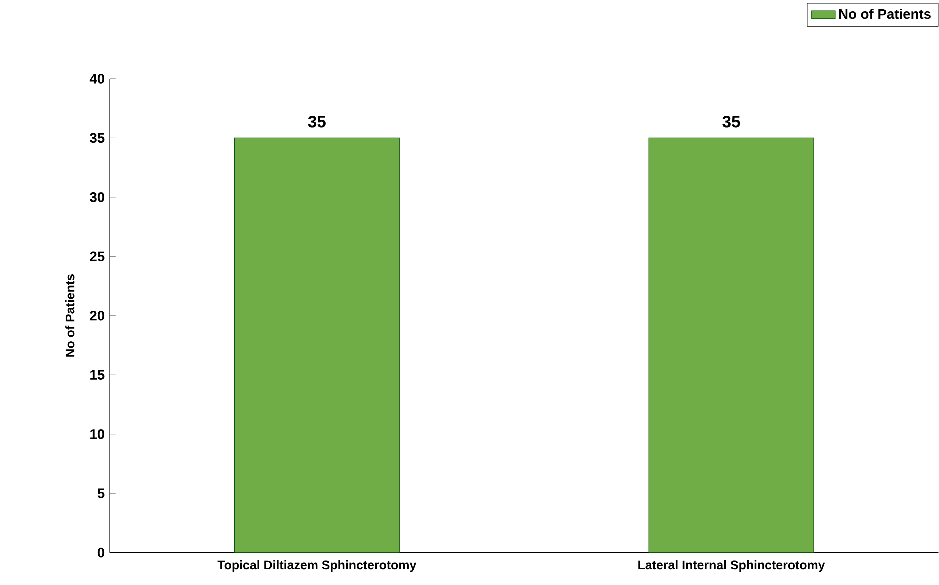 This screenshot has width=939, height=585. I want to click on y-tick-label: 25, so click(97, 257).